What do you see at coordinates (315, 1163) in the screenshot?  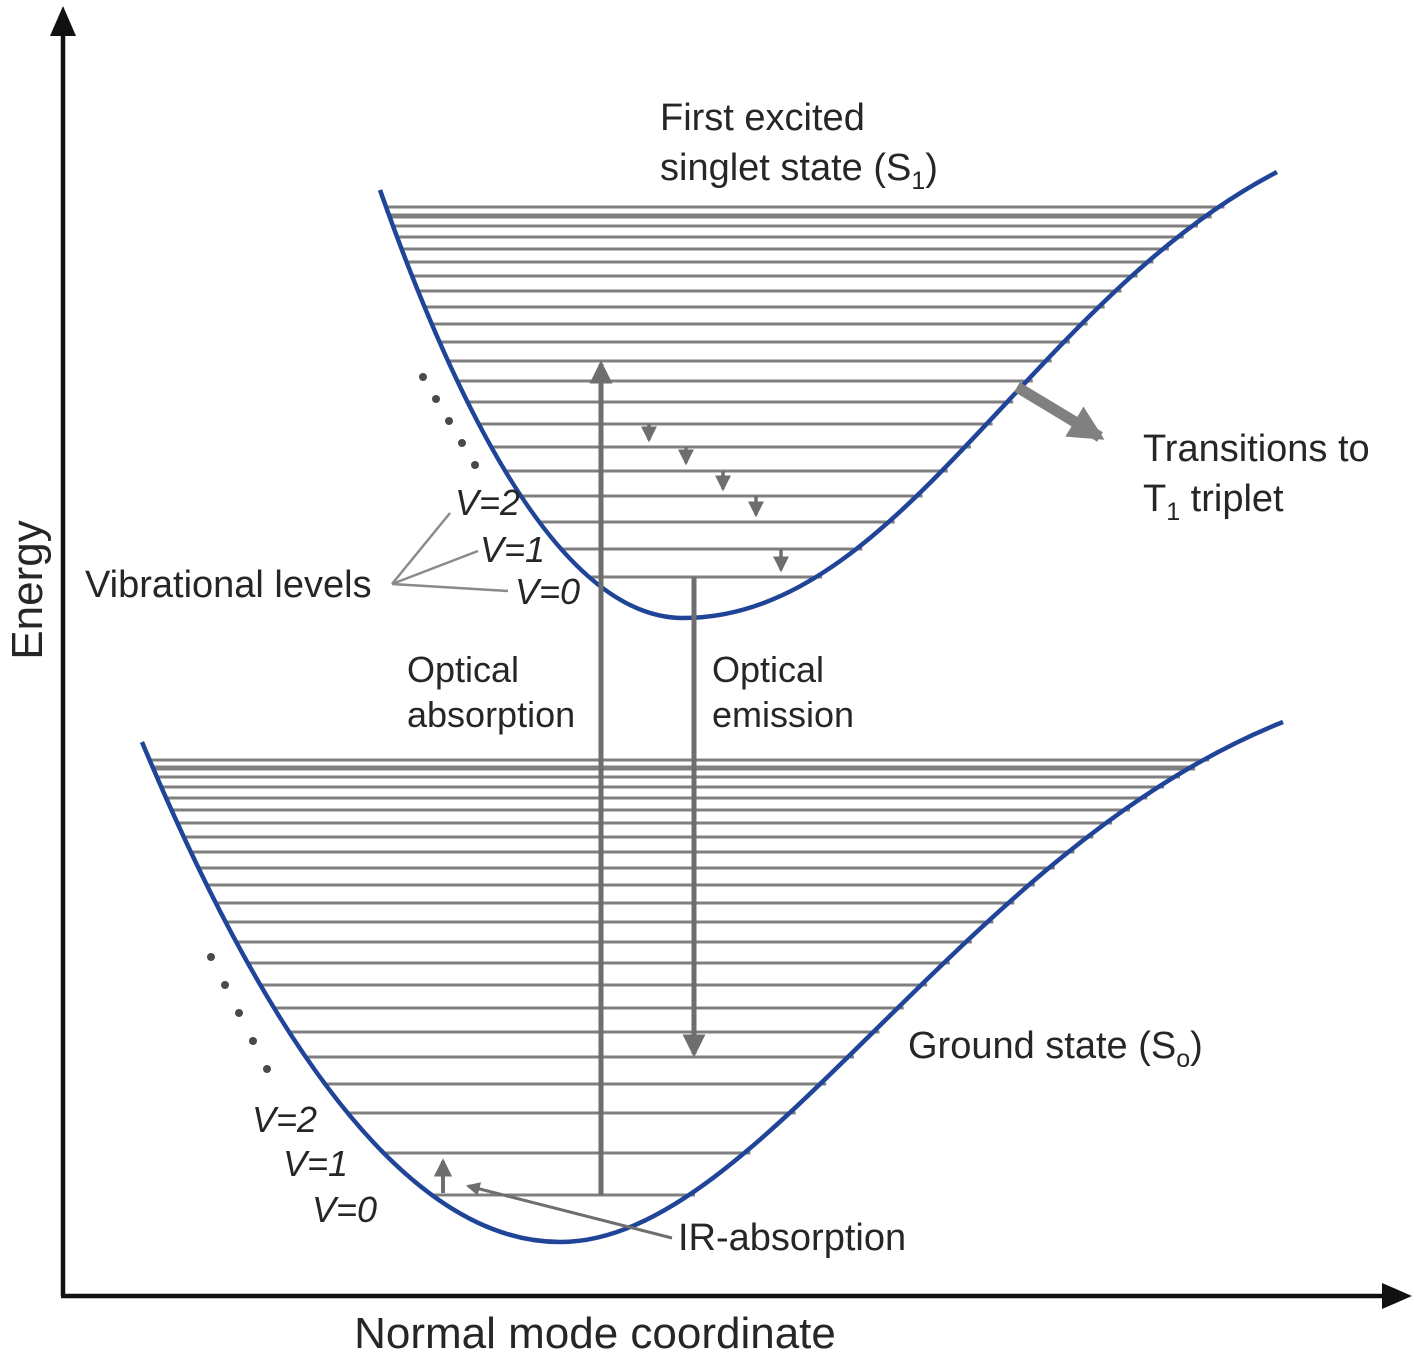 I see `s0-v1-label: V=1` at bounding box center [315, 1163].